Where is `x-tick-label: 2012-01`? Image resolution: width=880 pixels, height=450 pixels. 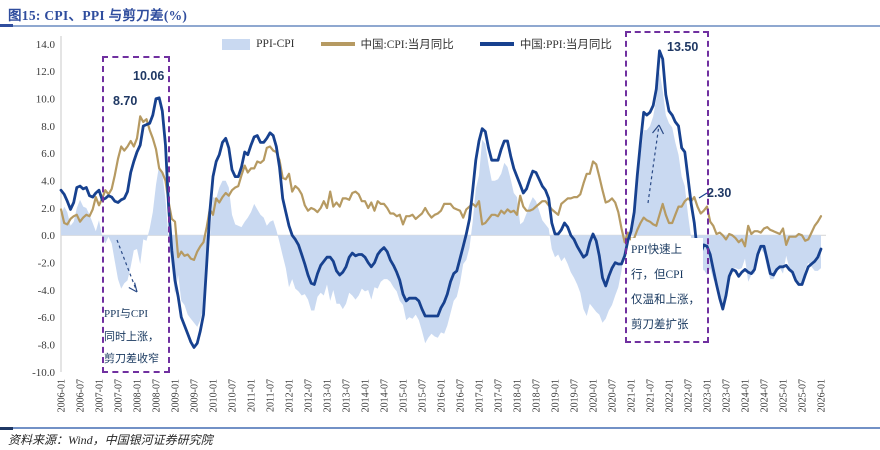 x-tick-label: 2012-01 is located at coordinates (290, 395).